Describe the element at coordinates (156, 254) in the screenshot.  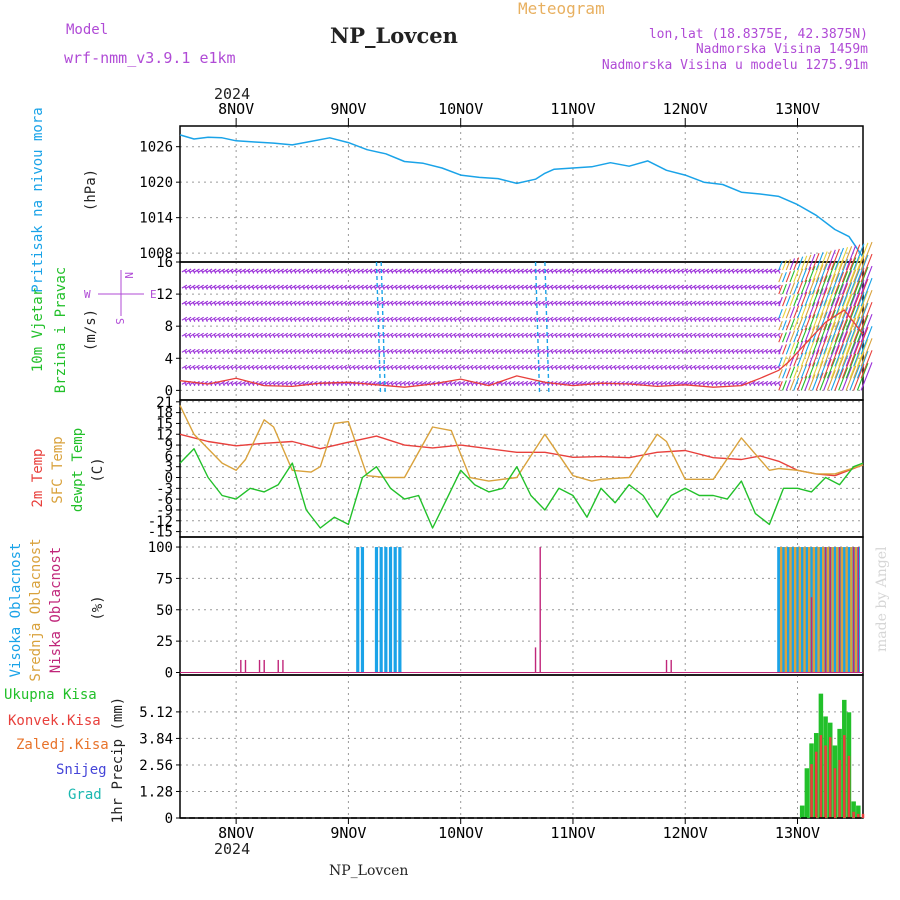
I see `pressure-tick-label-0: 1008` at that location.